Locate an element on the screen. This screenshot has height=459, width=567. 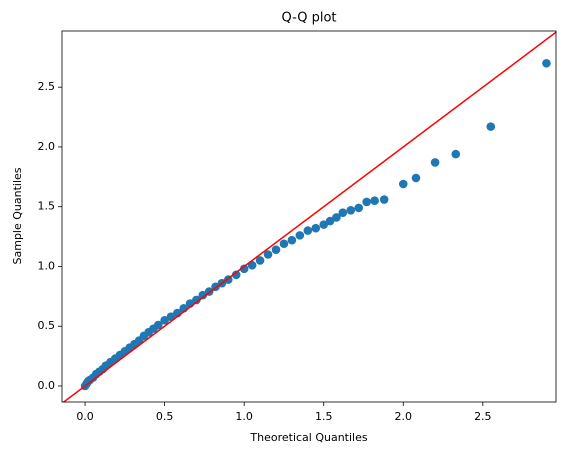
x-tick-label: 1.0 is located at coordinates (244, 416).